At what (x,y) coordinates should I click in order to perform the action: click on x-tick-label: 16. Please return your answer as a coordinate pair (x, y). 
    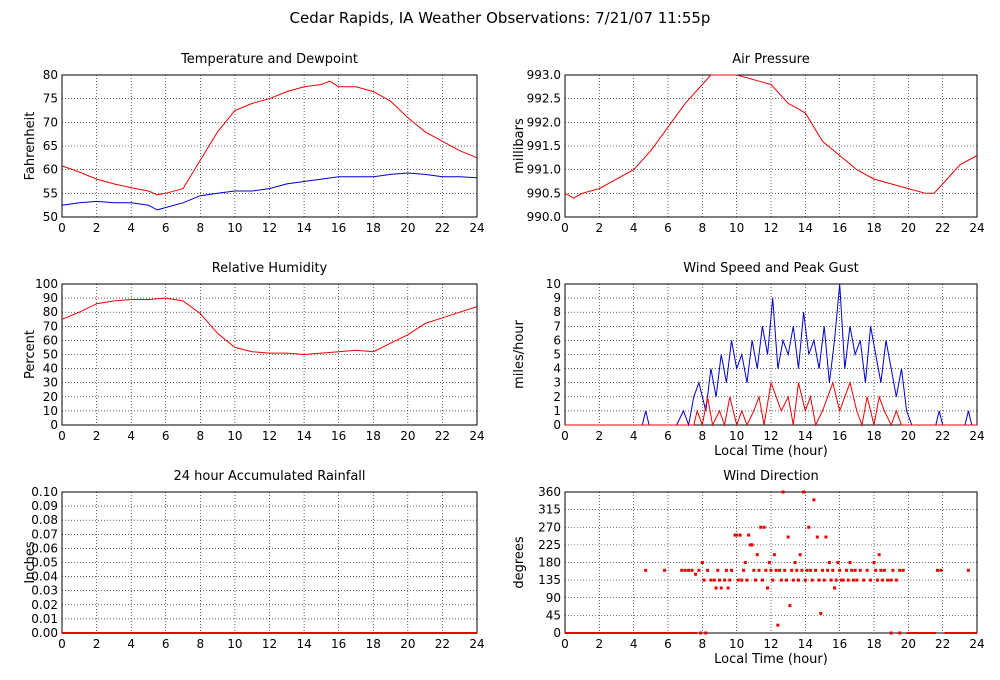
    Looking at the image, I should click on (338, 644).